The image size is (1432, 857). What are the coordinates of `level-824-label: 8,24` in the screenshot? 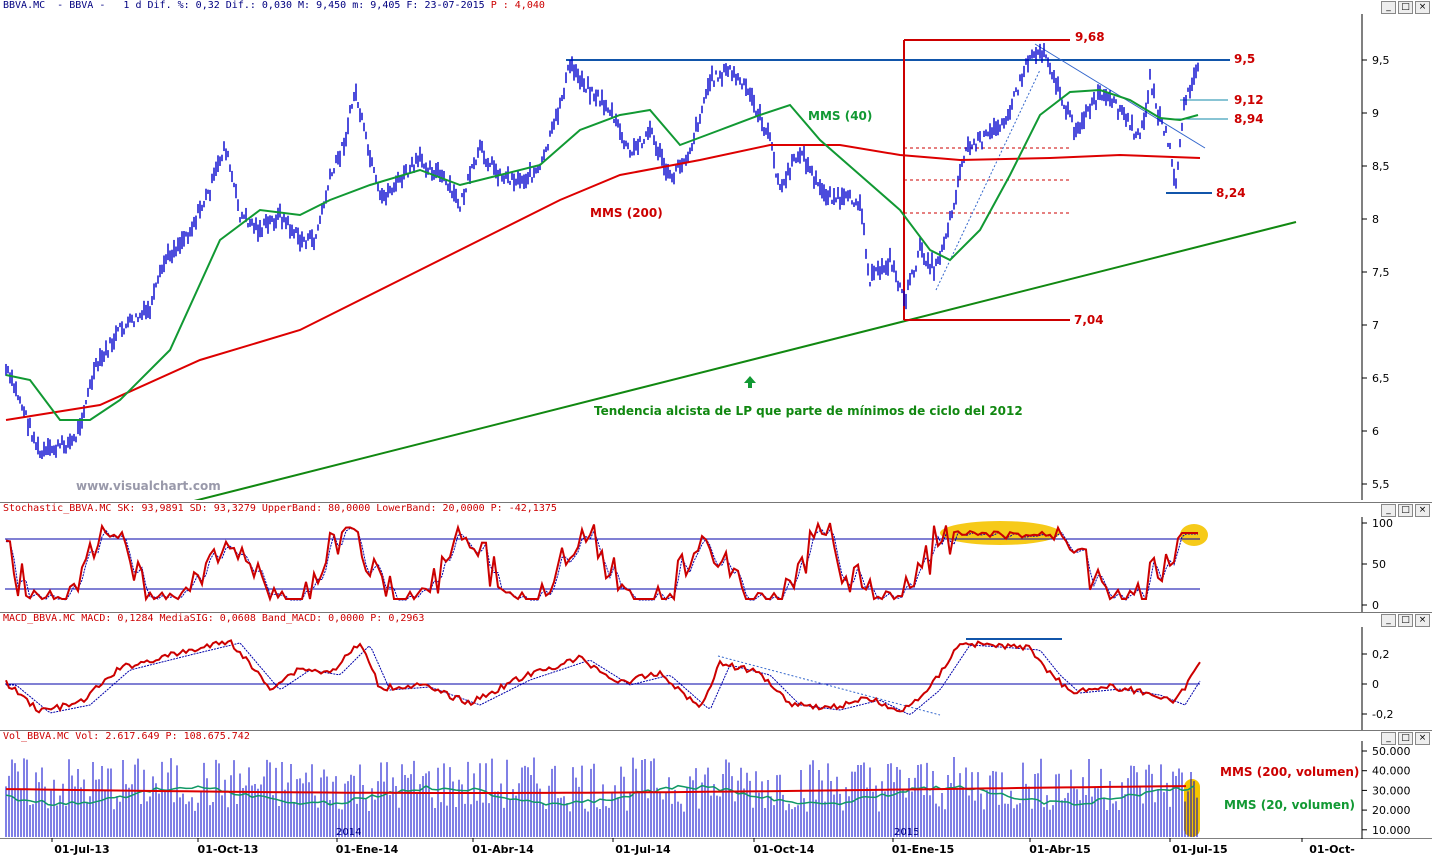 It's located at (1231, 193).